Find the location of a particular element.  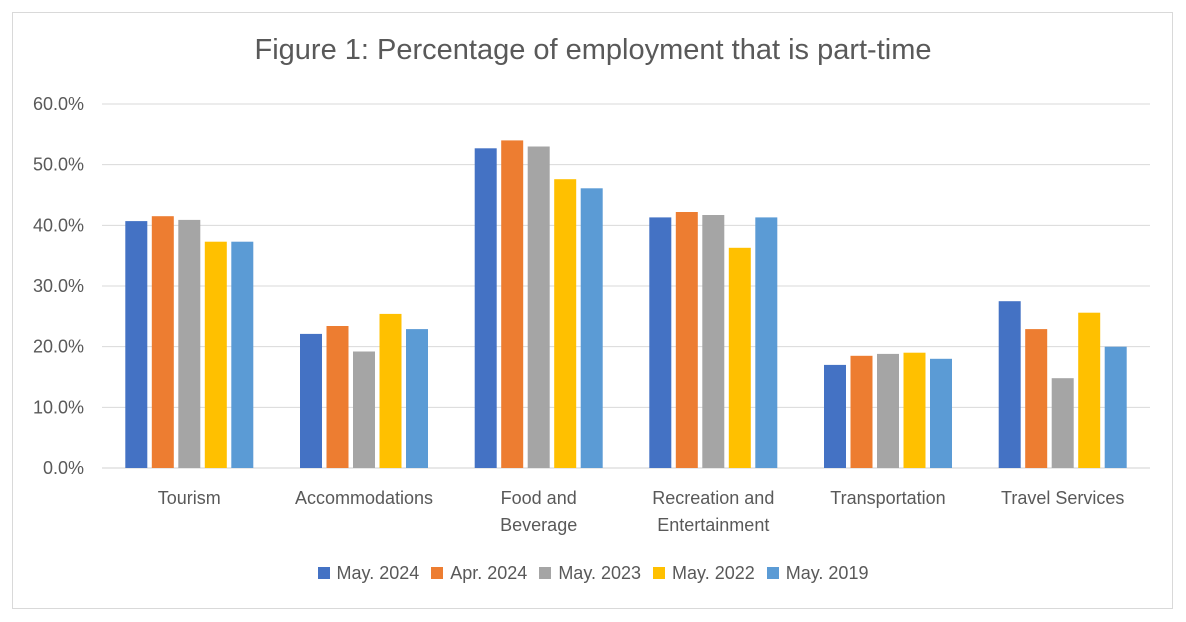

y-tick-label: 20.0% is located at coordinates (58, 347).